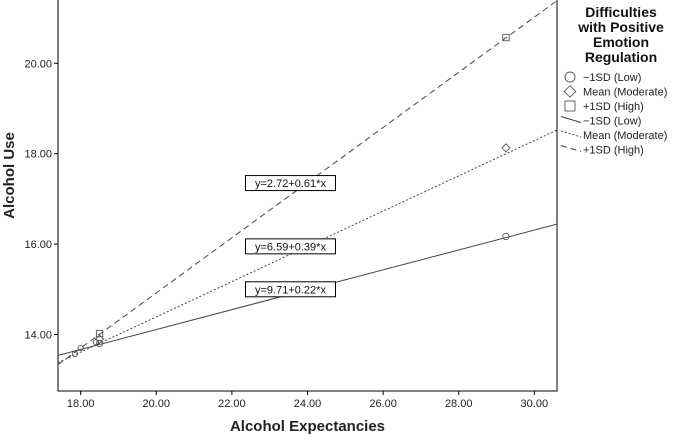  Describe the element at coordinates (81, 404) in the screenshot. I see `x-tick-label-0: 18.00` at that location.